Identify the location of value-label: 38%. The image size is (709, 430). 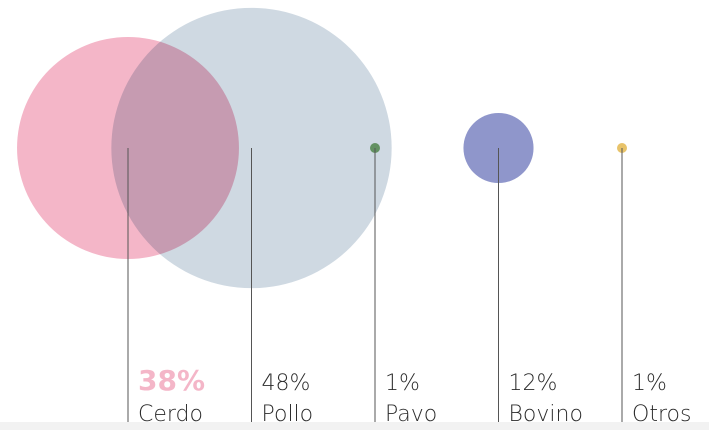
(171, 380).